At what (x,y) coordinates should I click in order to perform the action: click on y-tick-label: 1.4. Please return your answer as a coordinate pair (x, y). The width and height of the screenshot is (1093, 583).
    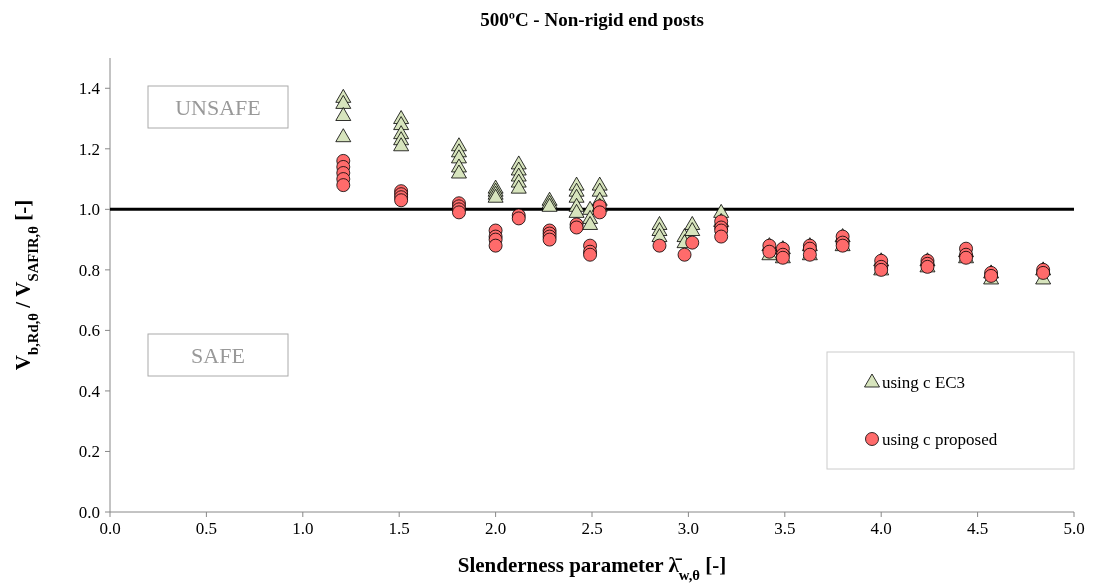
    Looking at the image, I should click on (89, 89).